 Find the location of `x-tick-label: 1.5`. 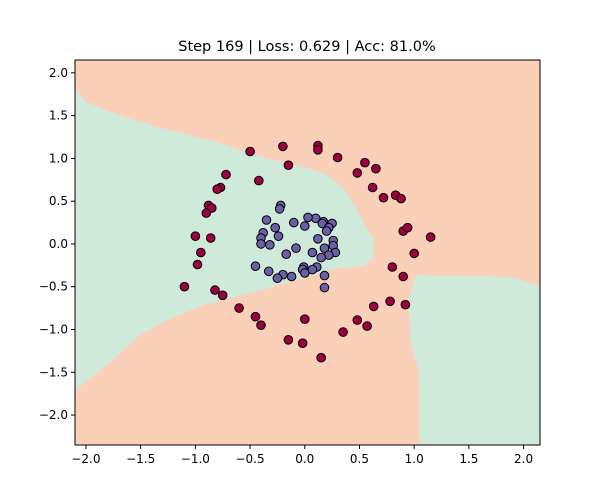

x-tick-label: 1.5 is located at coordinates (468, 459).